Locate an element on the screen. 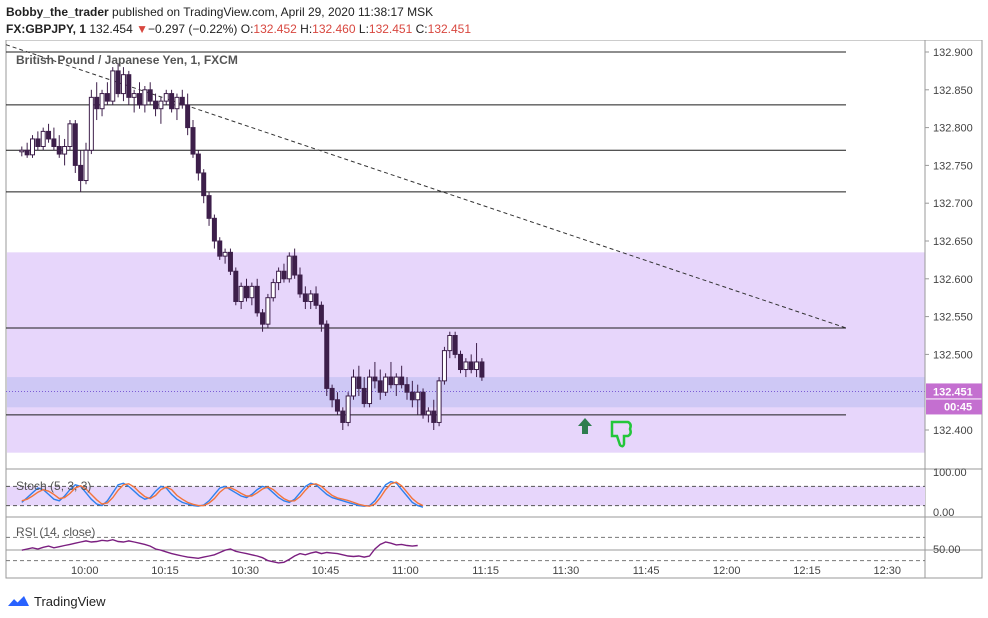  countdown-tag is located at coordinates (954, 407).